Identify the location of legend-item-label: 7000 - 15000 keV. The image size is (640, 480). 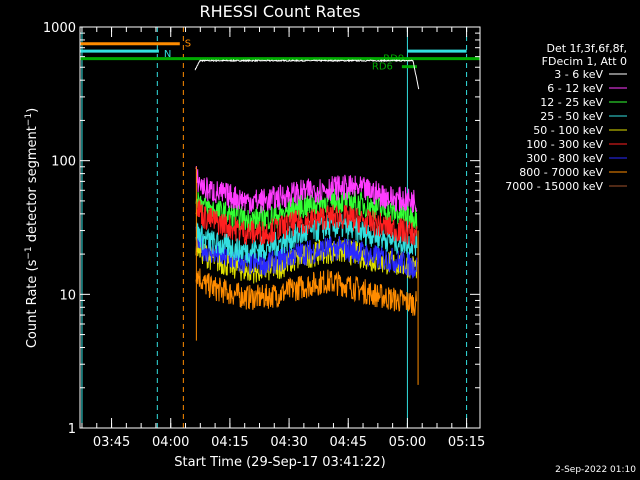
(554, 186).